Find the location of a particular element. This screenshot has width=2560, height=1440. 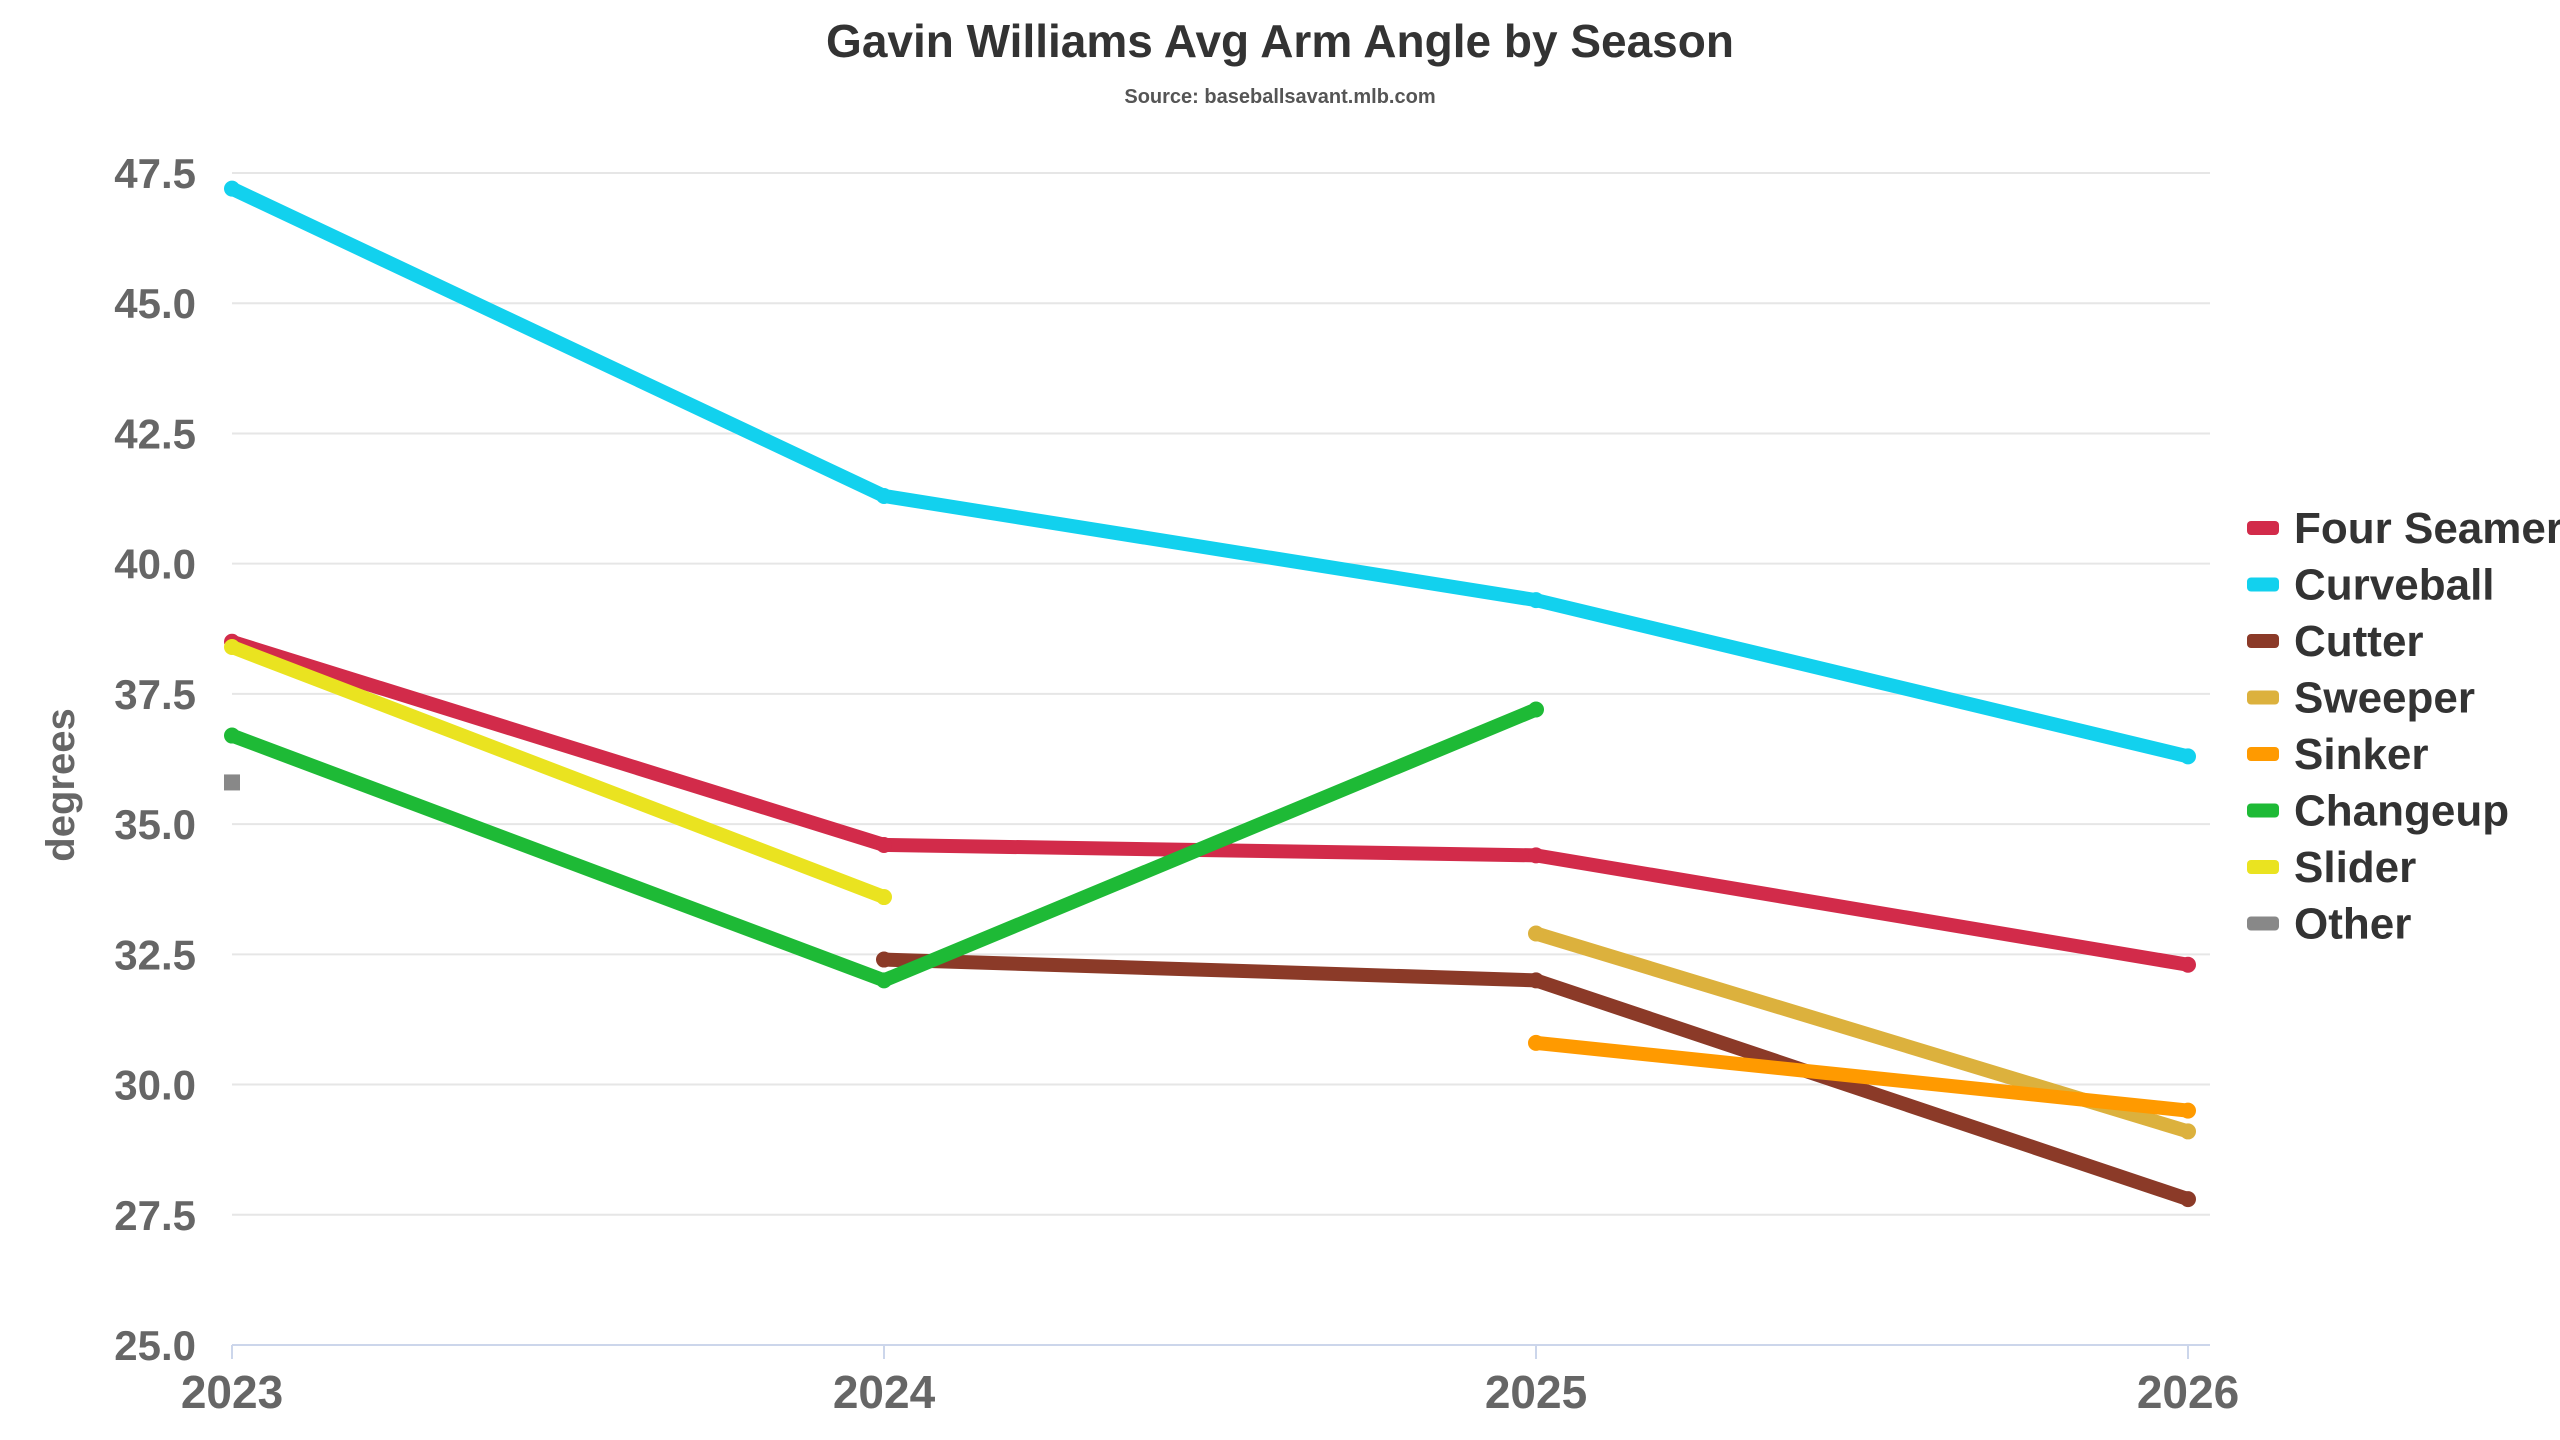

legend-item-other: Other is located at coordinates (2329, 924).